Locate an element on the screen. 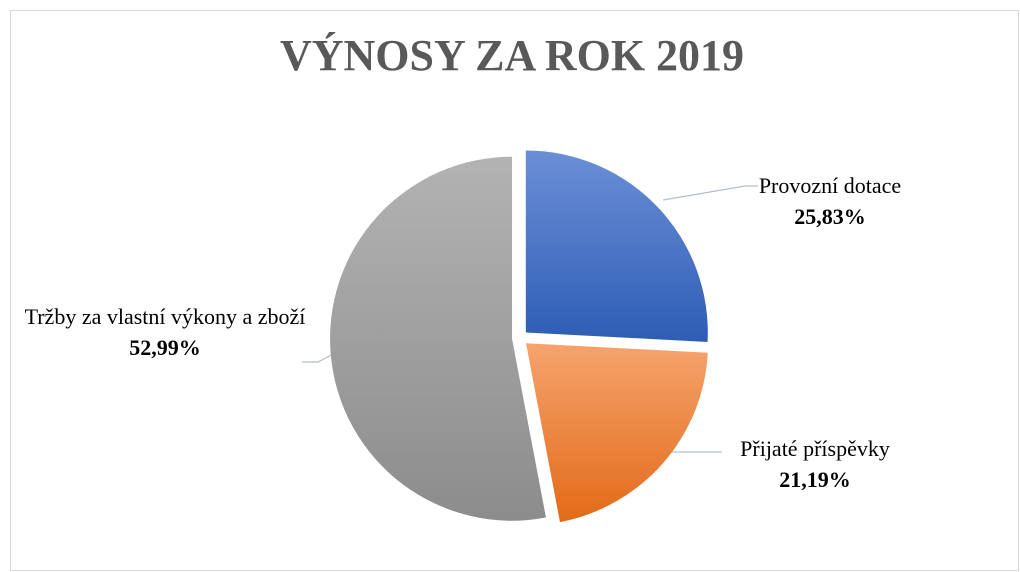 The width and height of the screenshot is (1020, 572). category-label: Tržby za vlastní výkony a zboží is located at coordinates (165, 316).